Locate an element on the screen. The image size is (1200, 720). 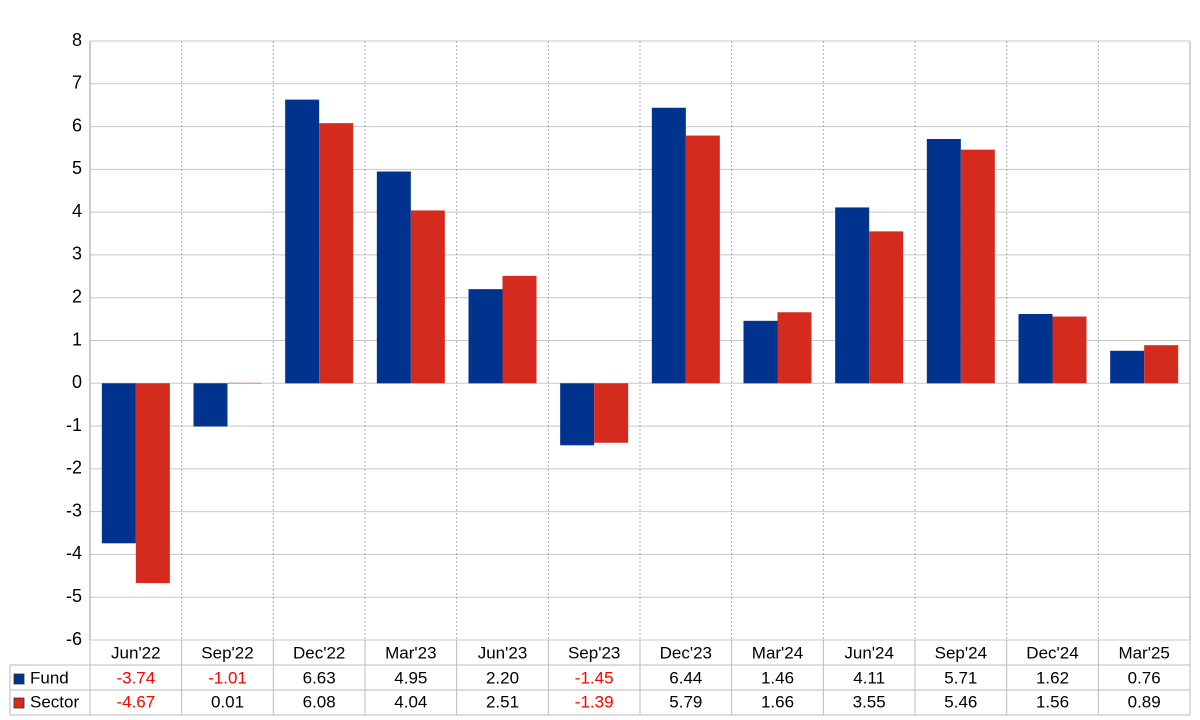
y-tick-label: -5 is located at coordinates (74, 596).